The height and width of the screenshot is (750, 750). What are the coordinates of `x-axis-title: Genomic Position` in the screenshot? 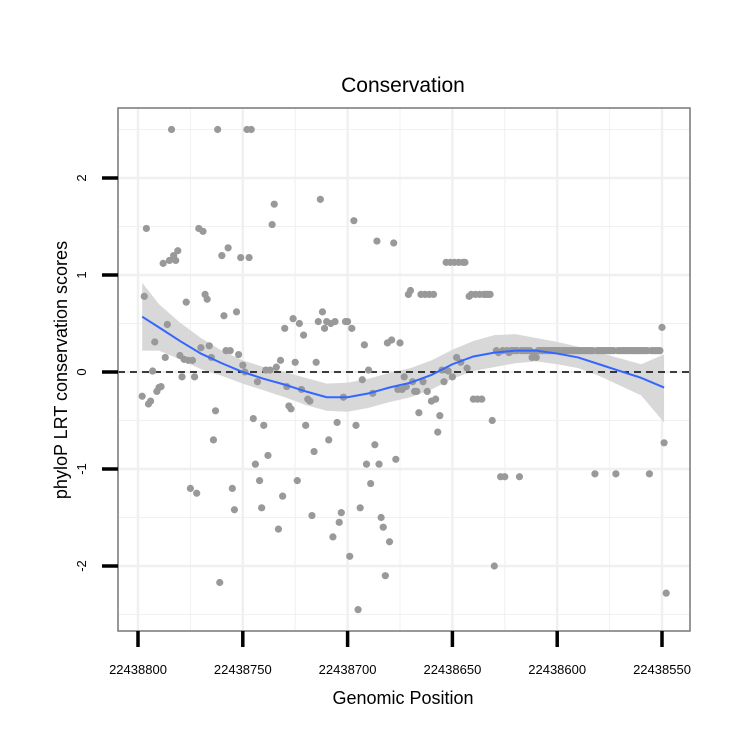 It's located at (402, 698).